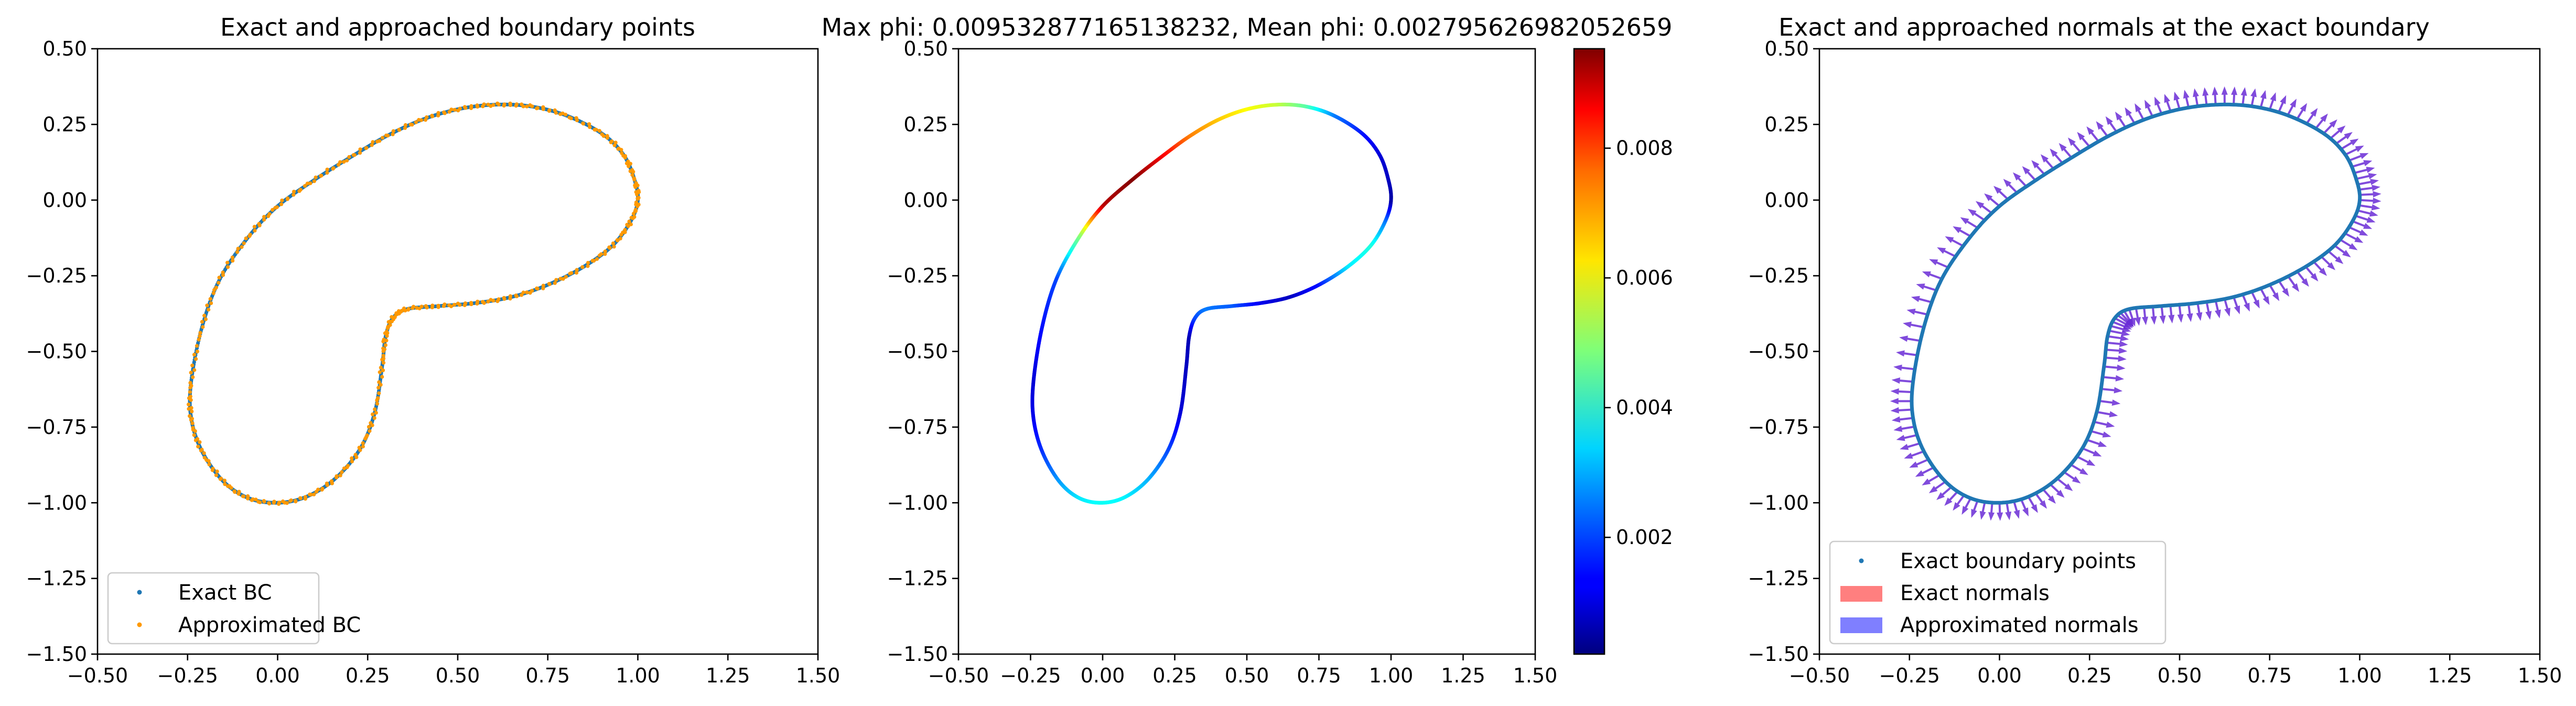 The image size is (2576, 706). I want to click on panel3-xtick-label: 1.25, so click(2450, 675).